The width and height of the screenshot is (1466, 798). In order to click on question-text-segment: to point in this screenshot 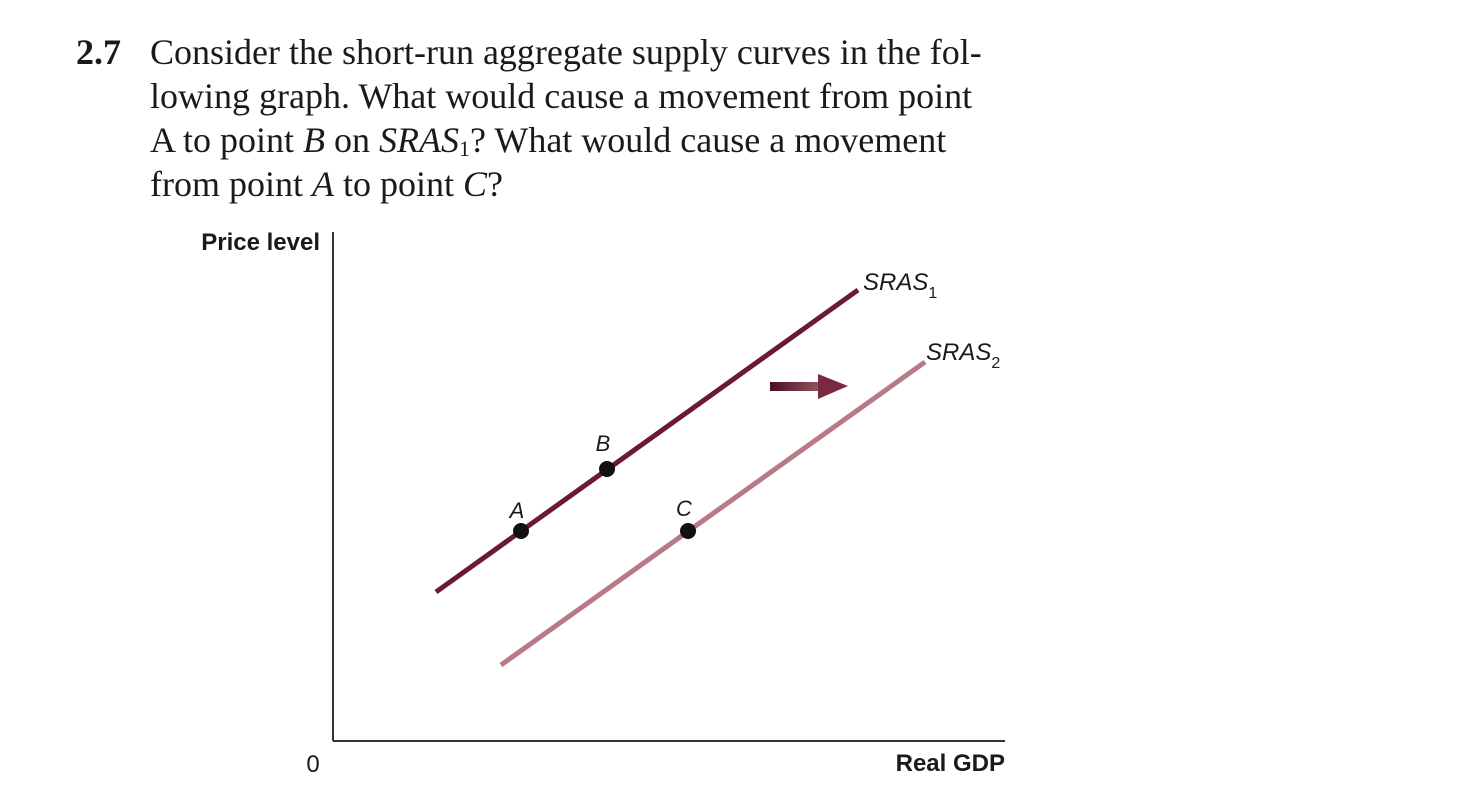, I will do `click(398, 184)`.